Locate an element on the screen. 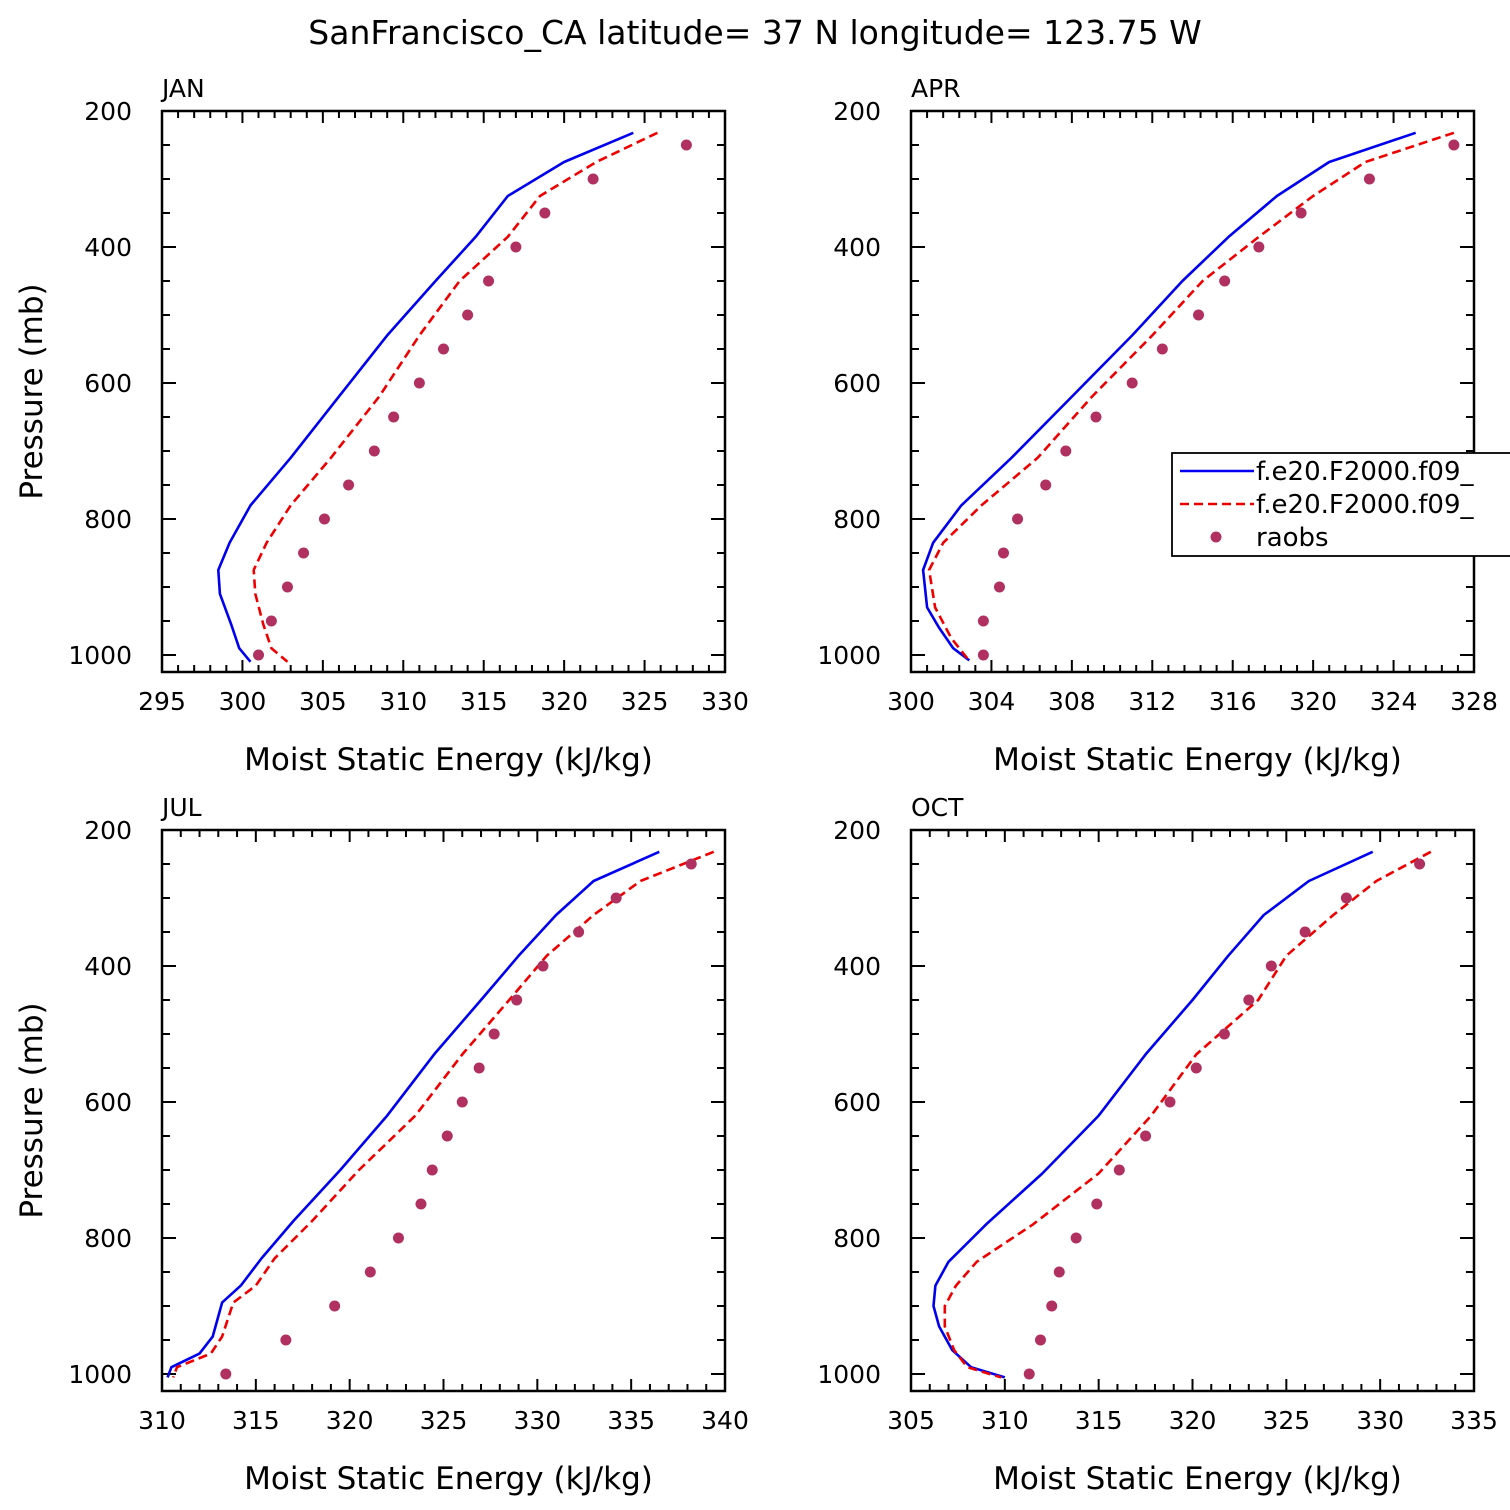  x-tick-label: 304 is located at coordinates (992, 701).